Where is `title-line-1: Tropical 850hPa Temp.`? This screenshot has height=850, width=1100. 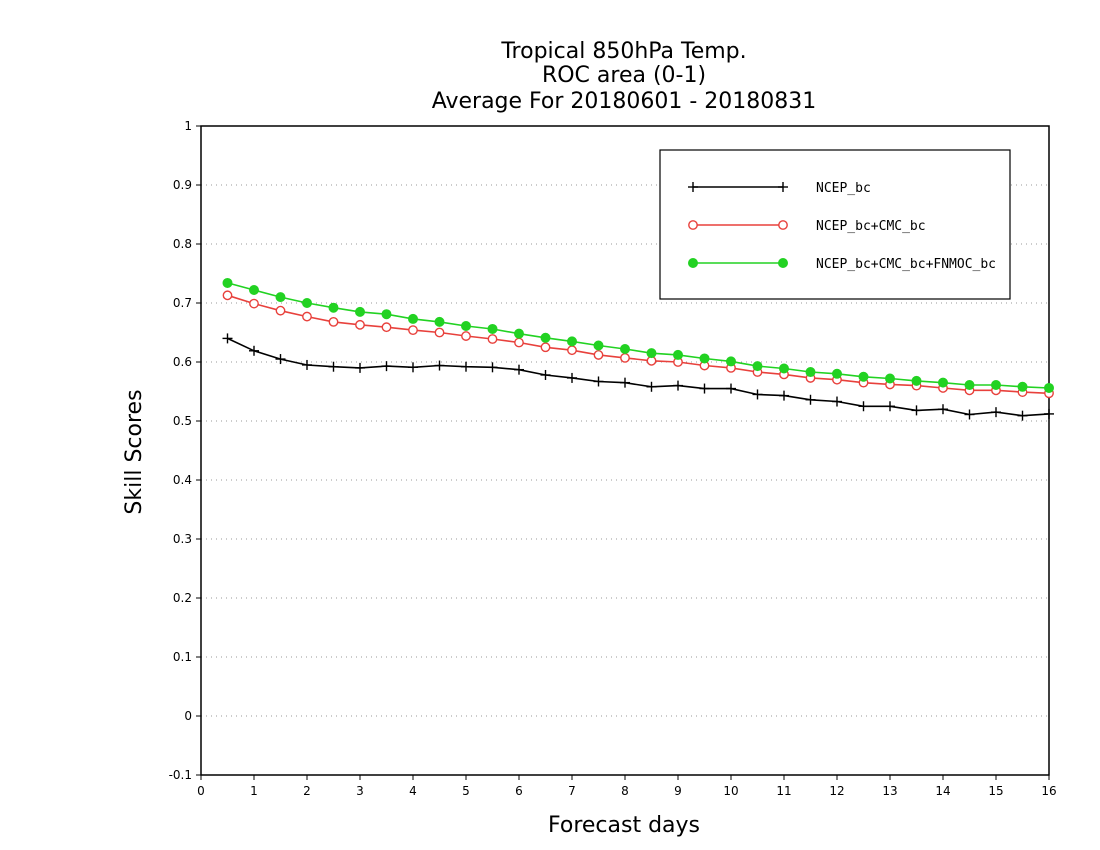 title-line-1: Tropical 850hPa Temp. is located at coordinates (623, 51).